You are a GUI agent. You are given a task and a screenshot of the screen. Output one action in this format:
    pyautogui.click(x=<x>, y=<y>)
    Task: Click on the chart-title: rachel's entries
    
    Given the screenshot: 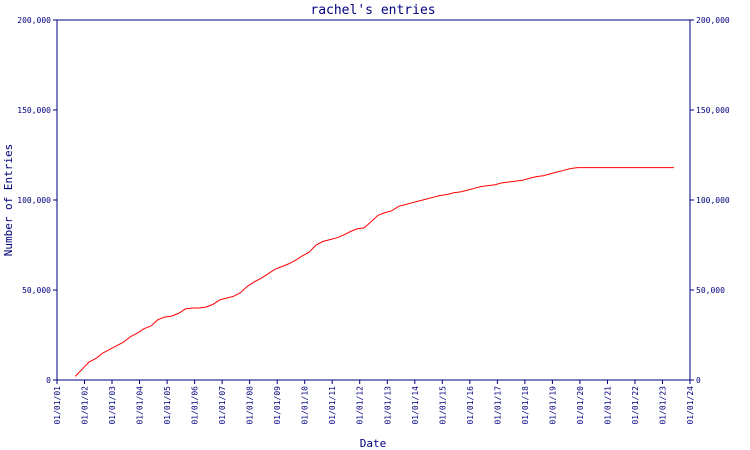 What is the action you would take?
    pyautogui.click(x=372, y=10)
    